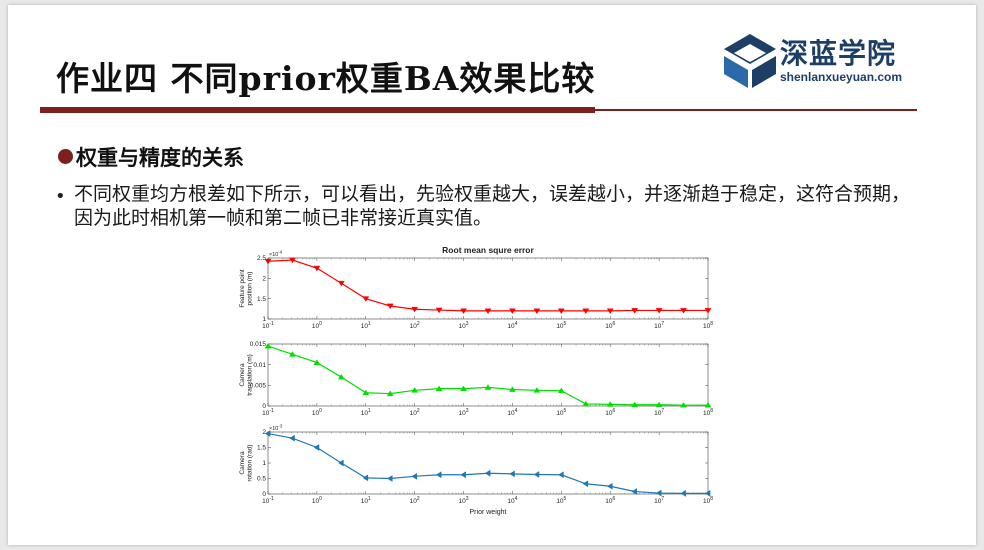 This screenshot has height=550, width=984. Describe the element at coordinates (160, 158) in the screenshot. I see `section-heading: 权重与精度的关系` at that location.